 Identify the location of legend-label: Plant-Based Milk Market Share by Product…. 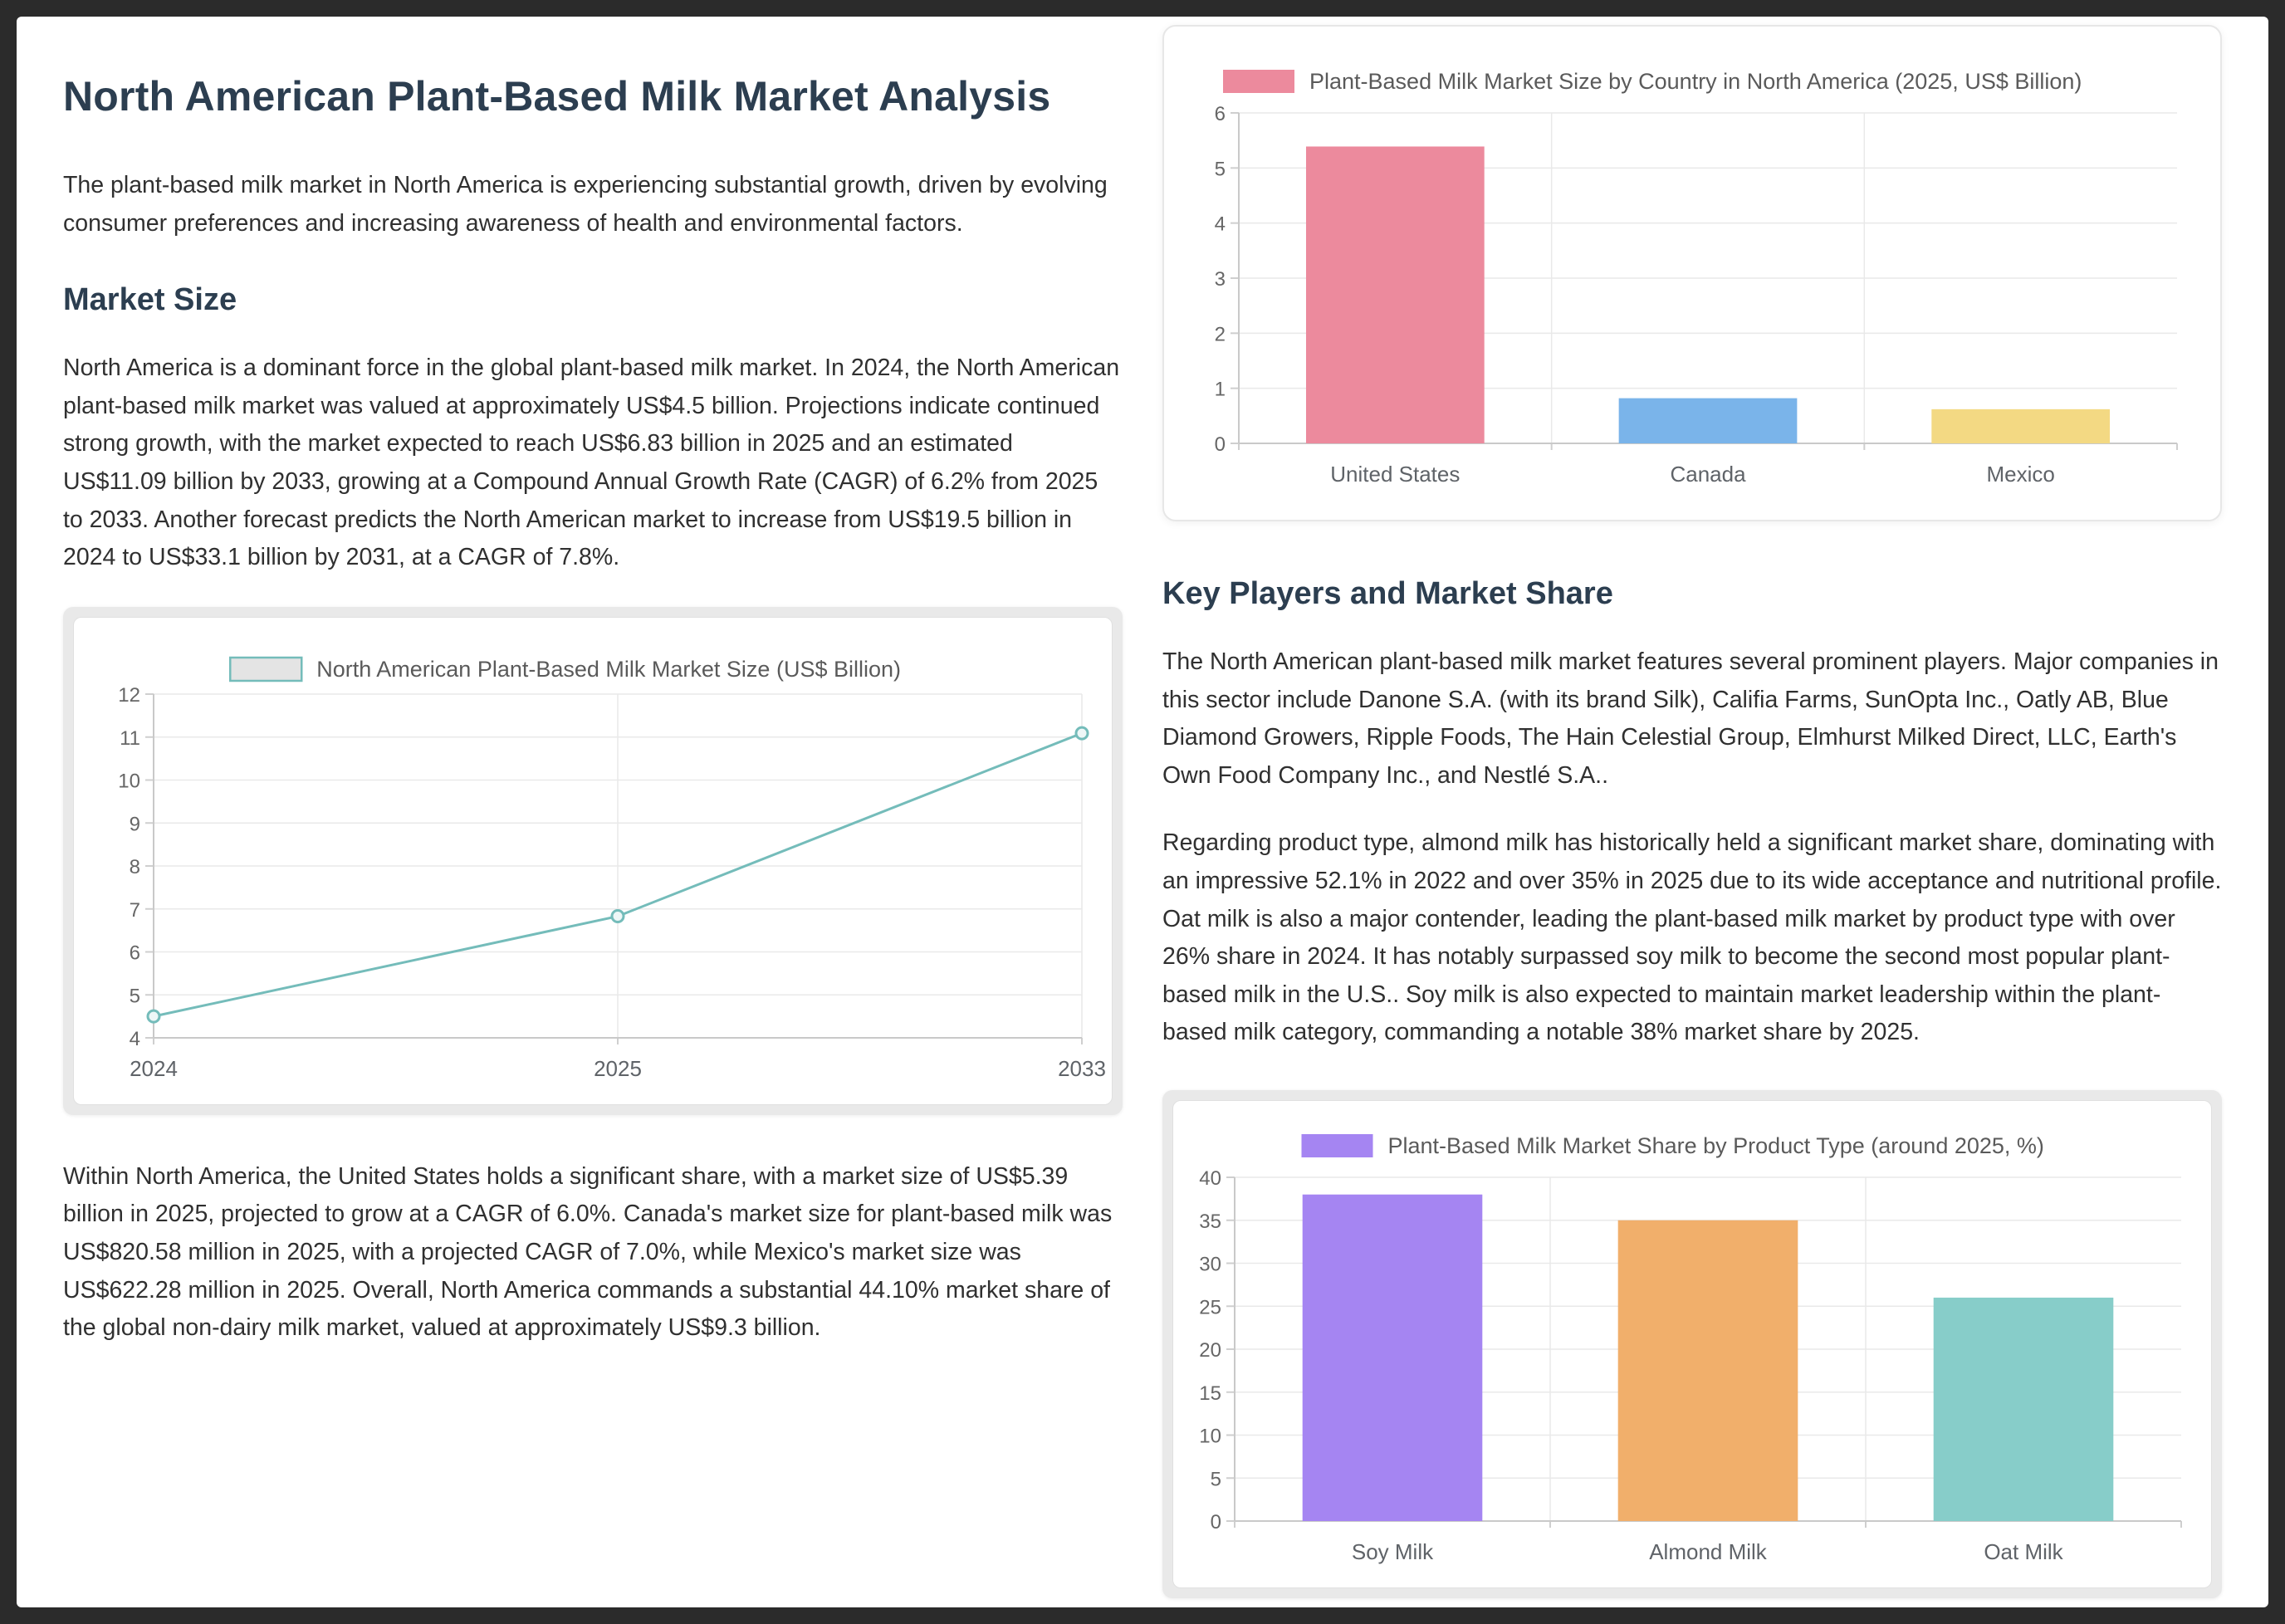
(1716, 1145).